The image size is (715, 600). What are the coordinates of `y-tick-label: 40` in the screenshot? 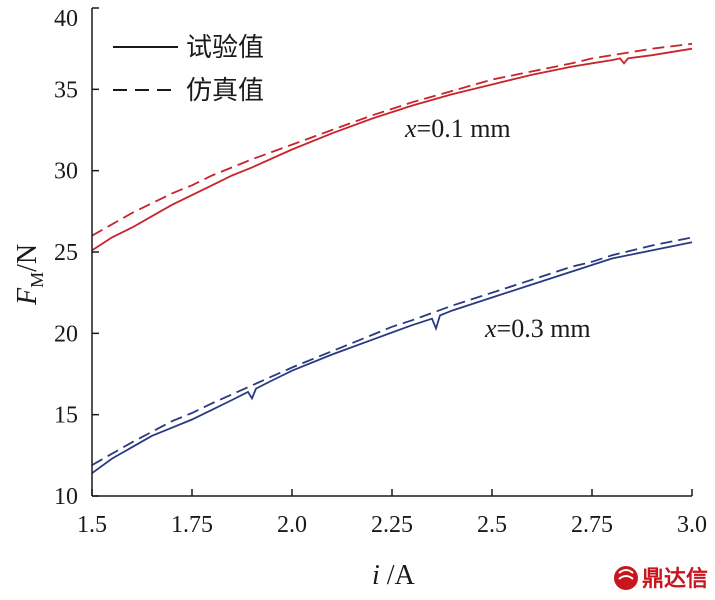 It's located at (66, 19).